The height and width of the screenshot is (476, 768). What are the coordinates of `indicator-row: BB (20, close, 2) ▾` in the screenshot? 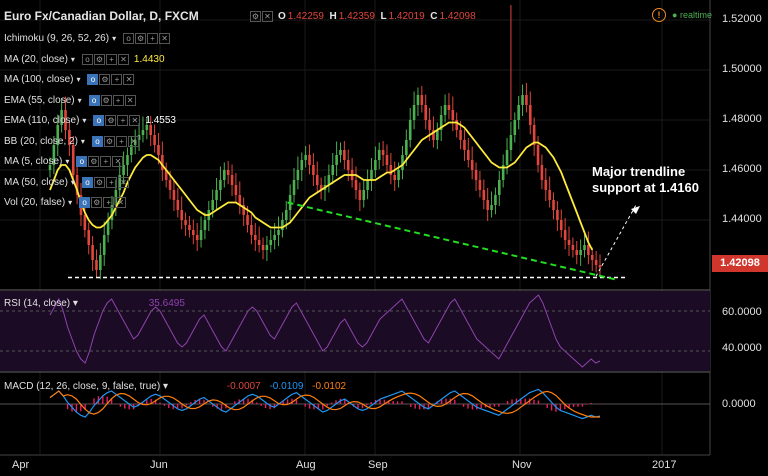 It's located at (44, 141).